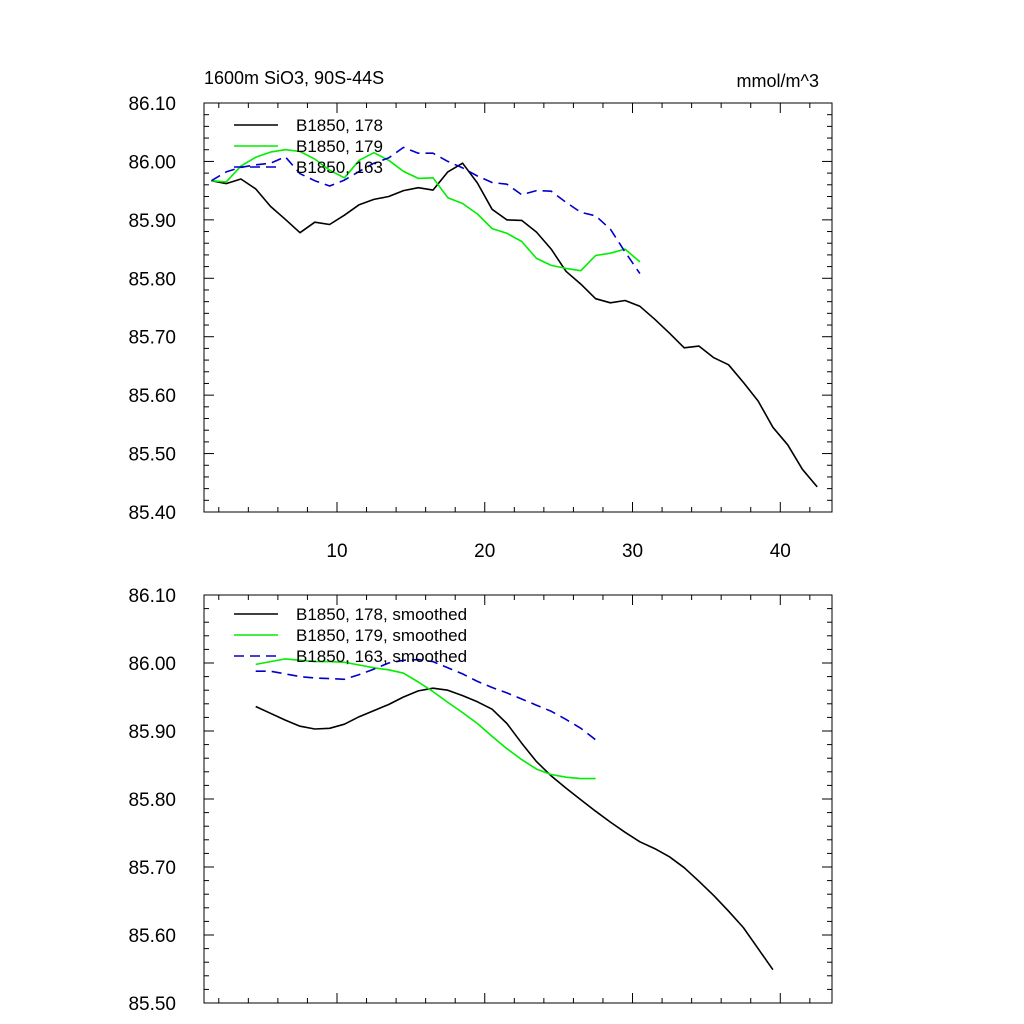  Describe the element at coordinates (381, 656) in the screenshot. I see `legend-label: B1850, 163, smoothed` at that location.